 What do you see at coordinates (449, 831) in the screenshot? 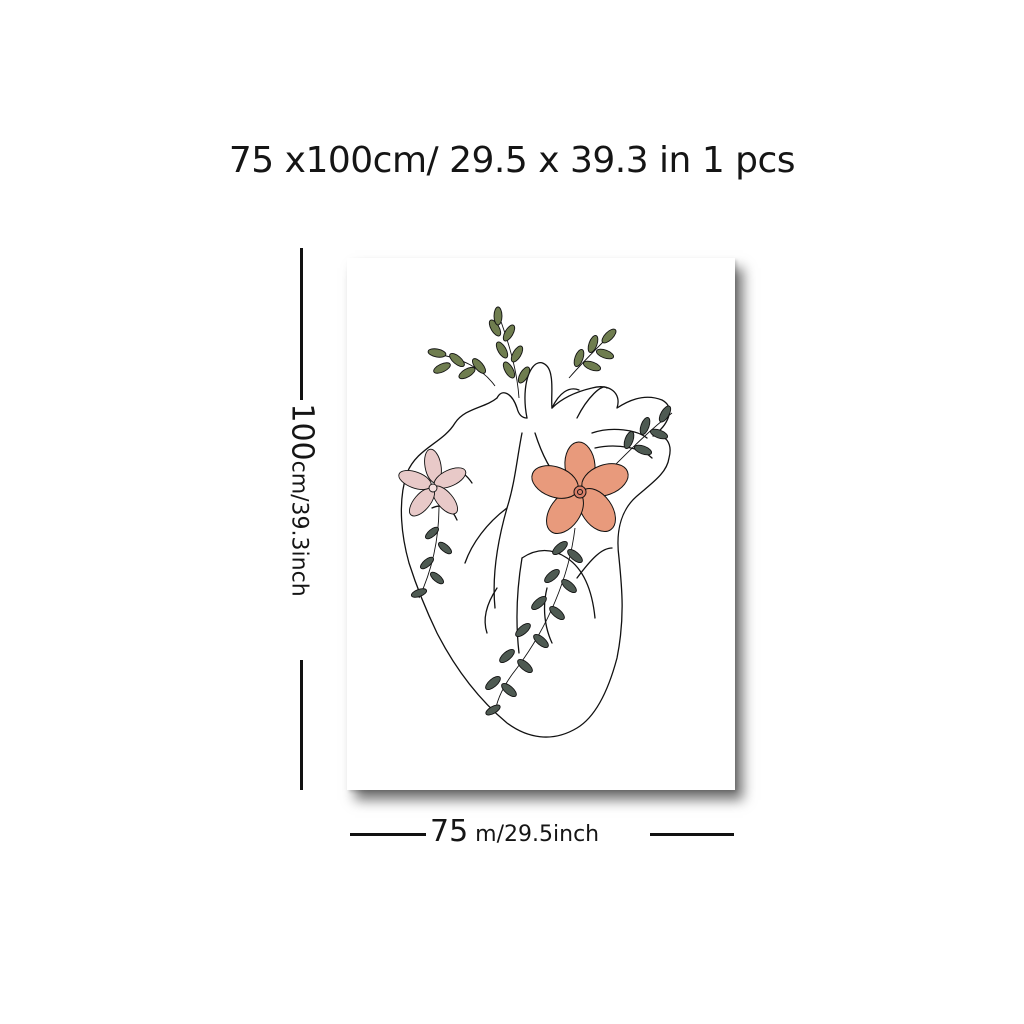
I see `width-value: 75` at bounding box center [449, 831].